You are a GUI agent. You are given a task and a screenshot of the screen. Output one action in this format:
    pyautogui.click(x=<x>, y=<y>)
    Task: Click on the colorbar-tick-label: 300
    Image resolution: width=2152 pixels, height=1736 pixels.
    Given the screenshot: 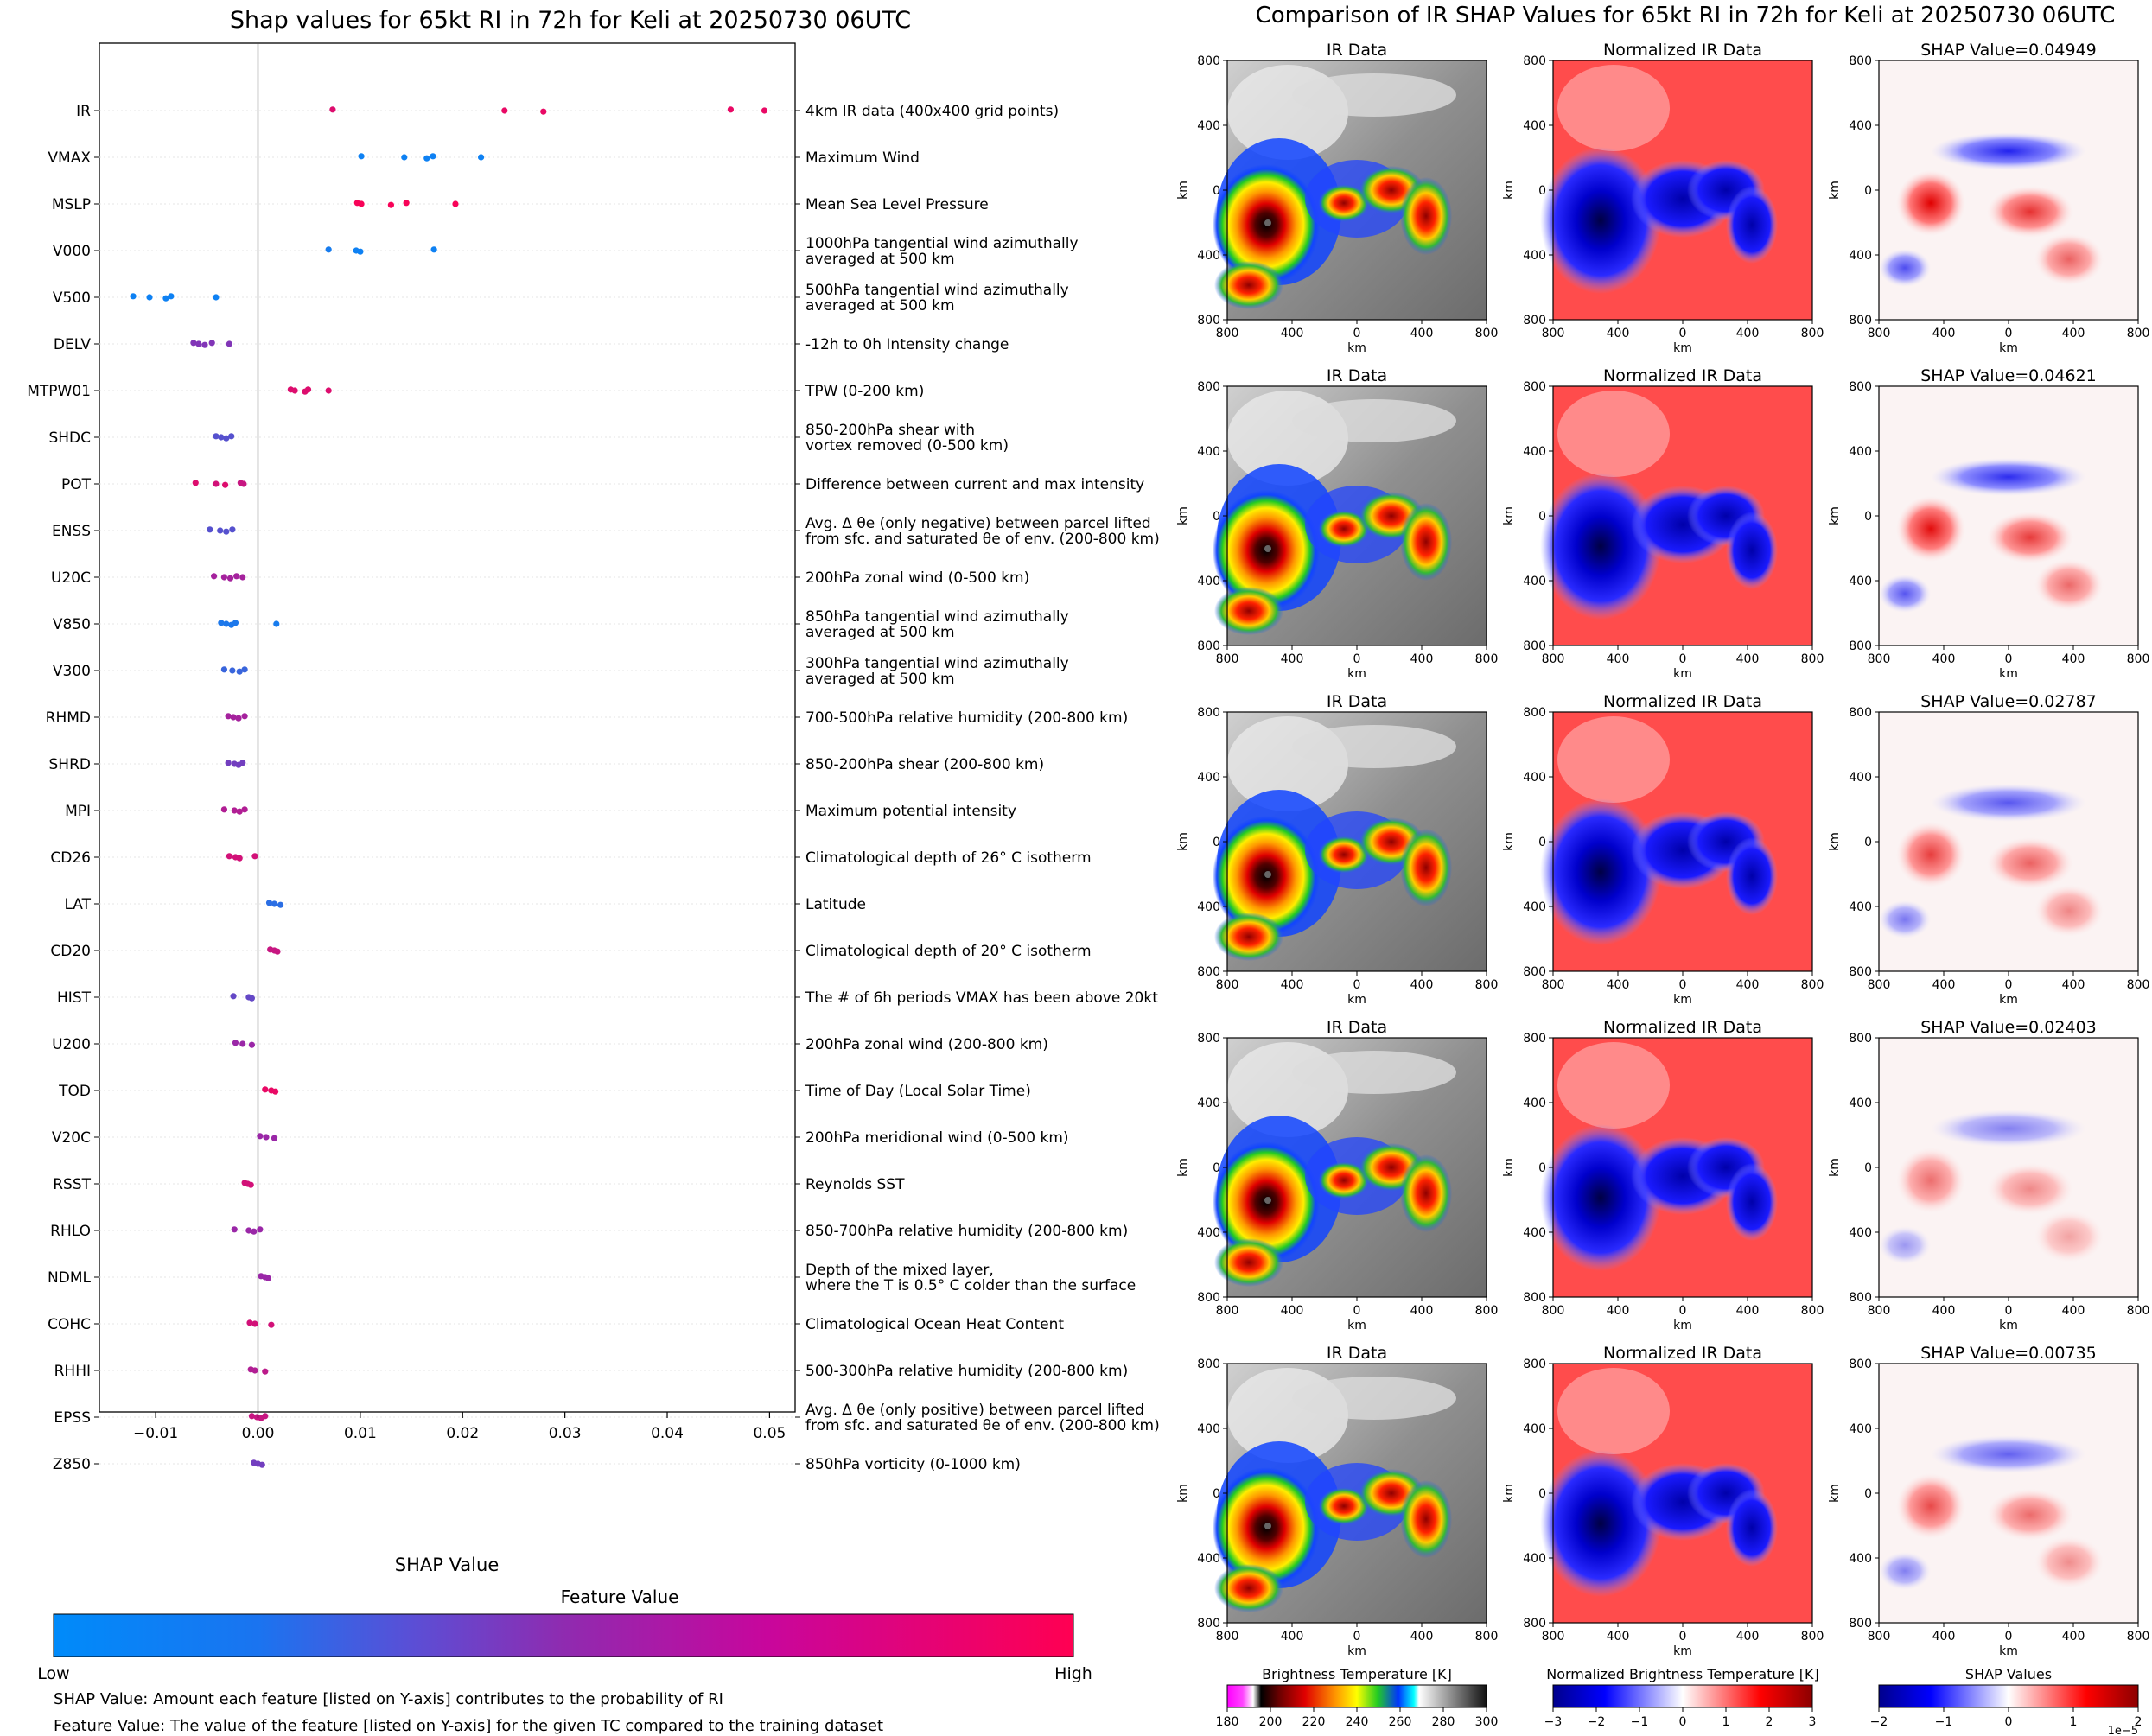 What is the action you would take?
    pyautogui.click(x=1487, y=1722)
    